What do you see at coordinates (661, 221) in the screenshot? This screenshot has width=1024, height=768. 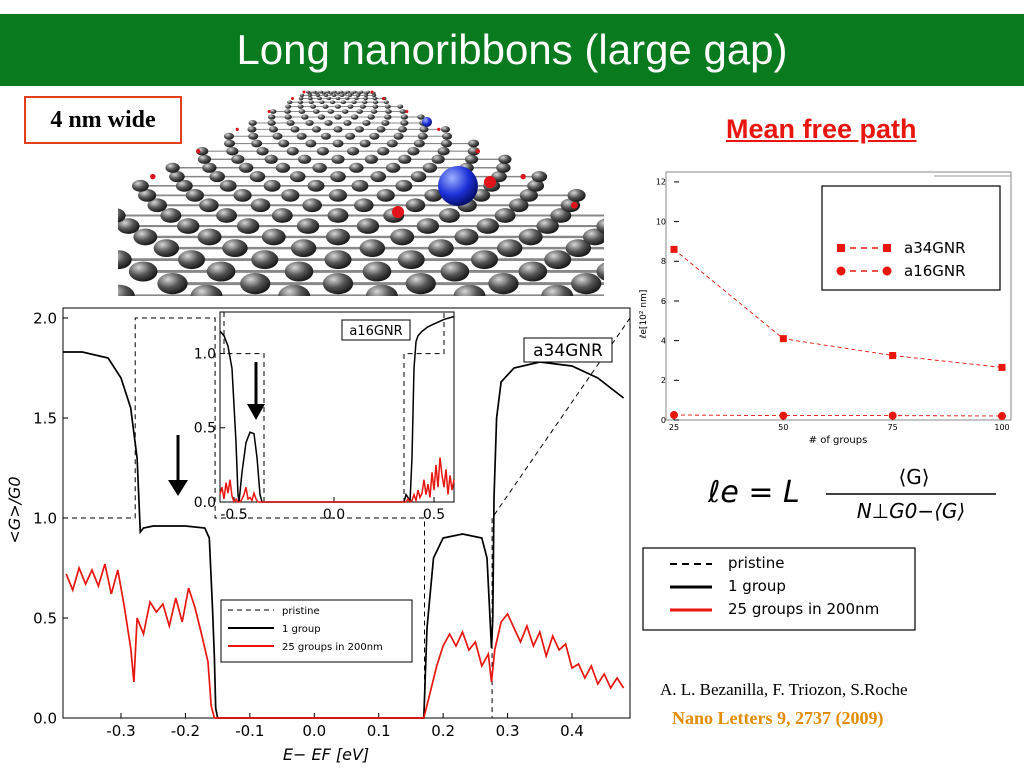 I see `y-tick-label: 10` at bounding box center [661, 221].